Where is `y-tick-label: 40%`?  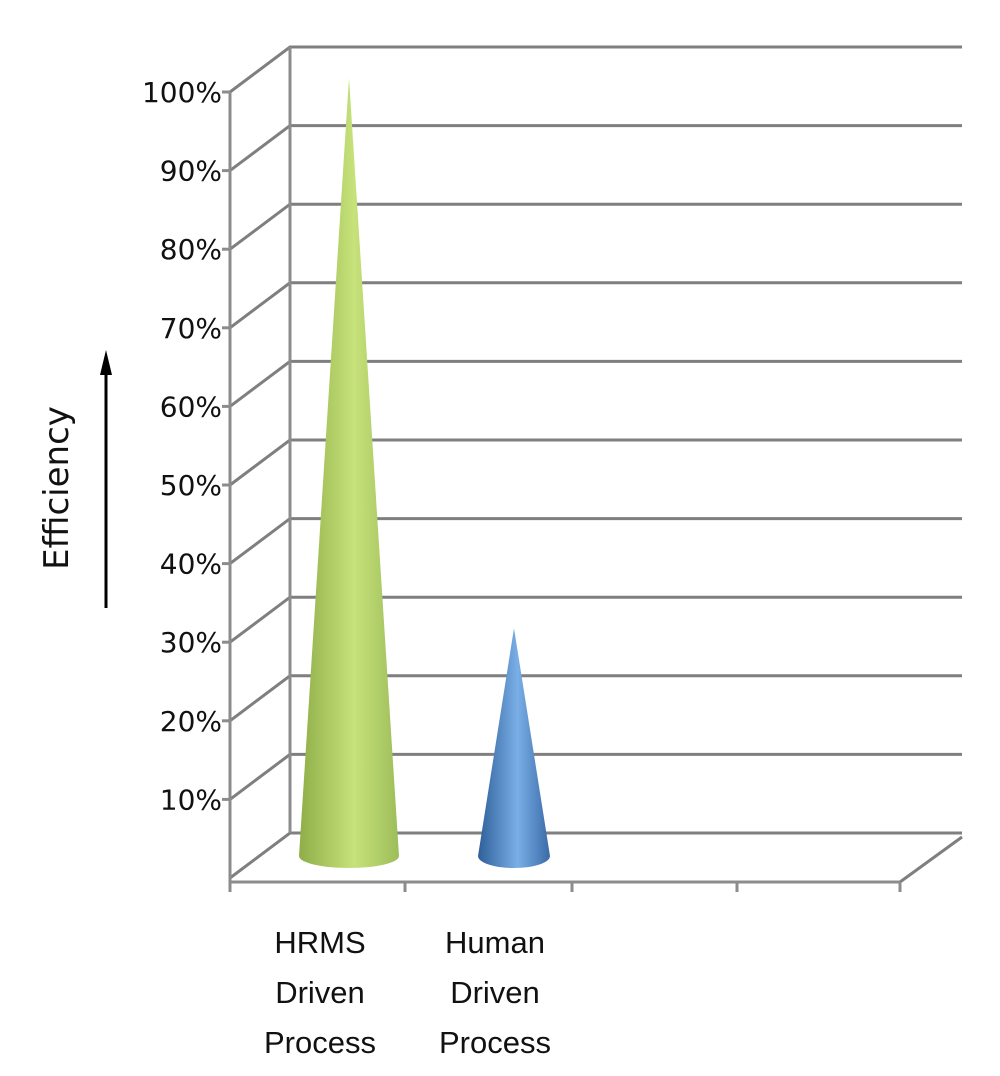 y-tick-label: 40% is located at coordinates (191, 564).